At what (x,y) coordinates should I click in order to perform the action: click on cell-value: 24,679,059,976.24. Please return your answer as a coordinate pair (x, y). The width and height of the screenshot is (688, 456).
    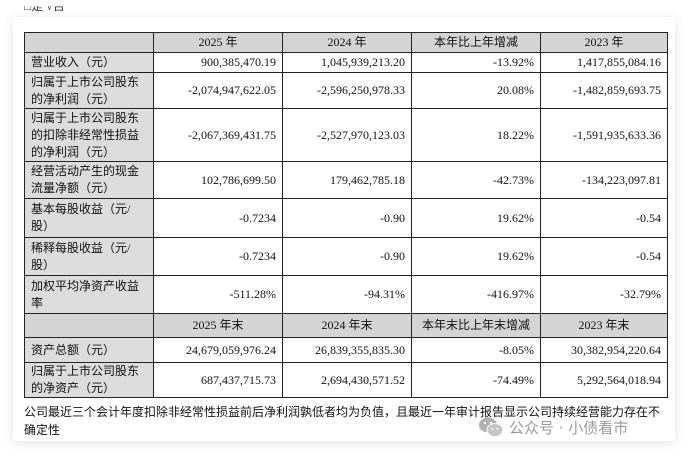
    Looking at the image, I should click on (218, 350).